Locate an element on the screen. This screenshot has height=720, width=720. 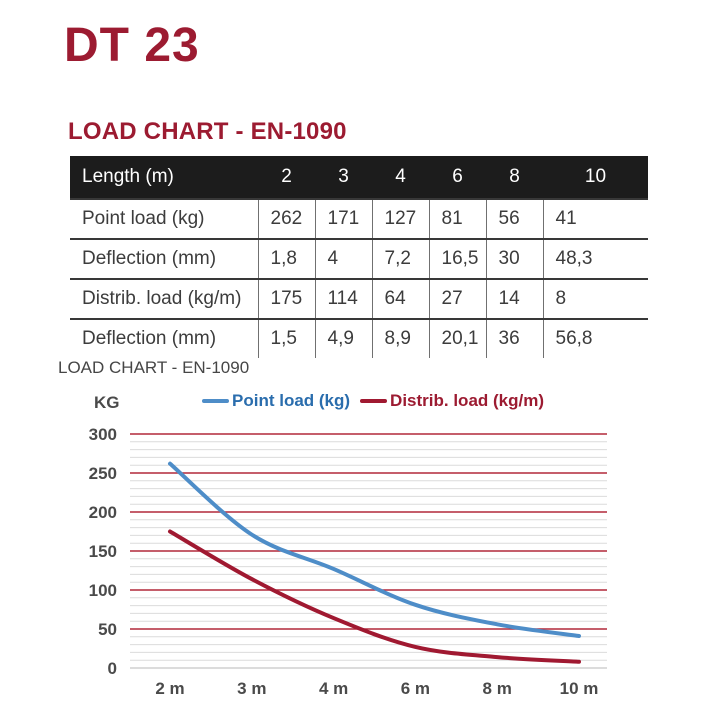
legend-item: Distrib. load (kg/m) is located at coordinates (452, 401).